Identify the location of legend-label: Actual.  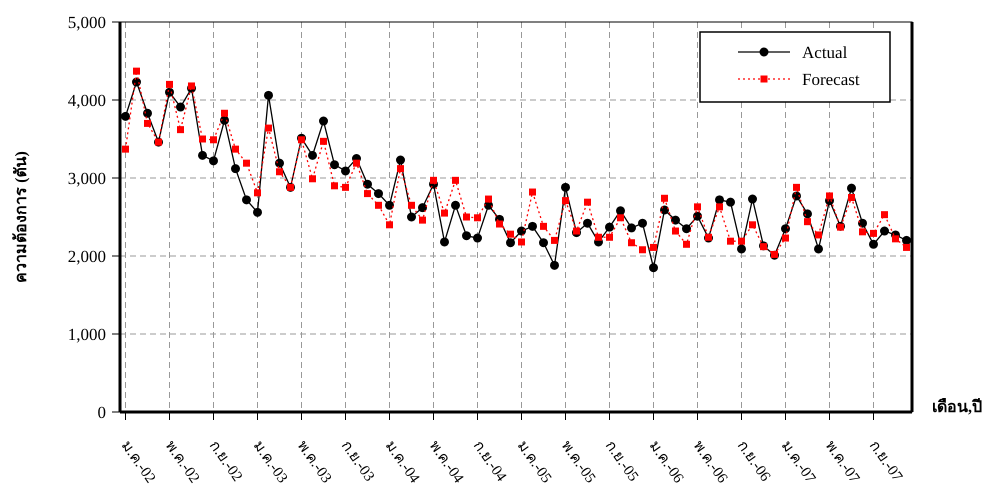
(825, 52).